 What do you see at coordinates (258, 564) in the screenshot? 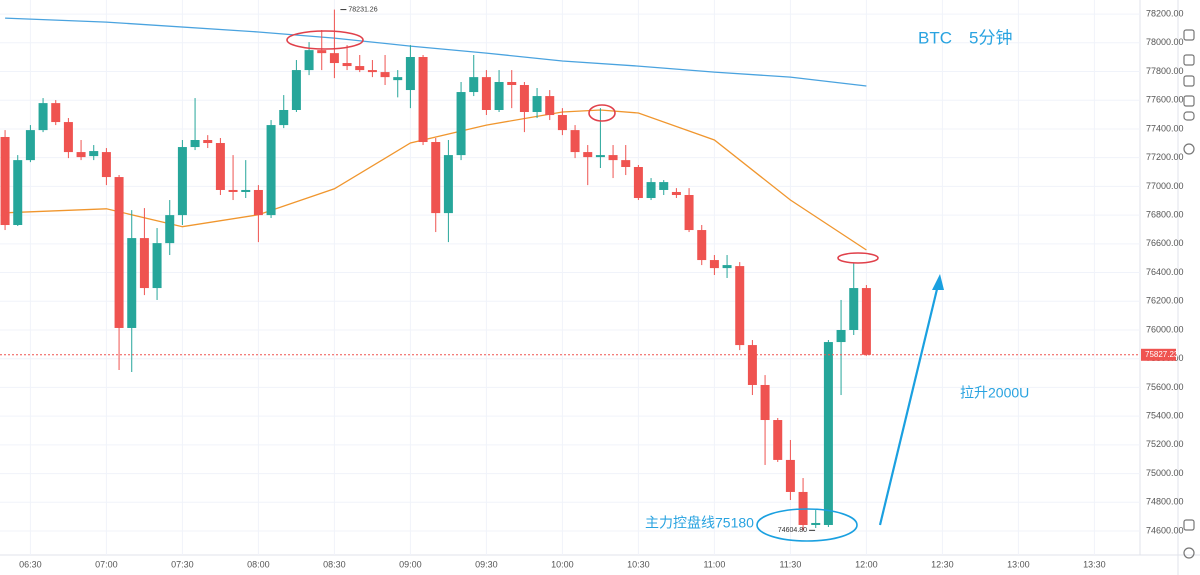
I see `x-tick-label: 08:00` at bounding box center [258, 564].